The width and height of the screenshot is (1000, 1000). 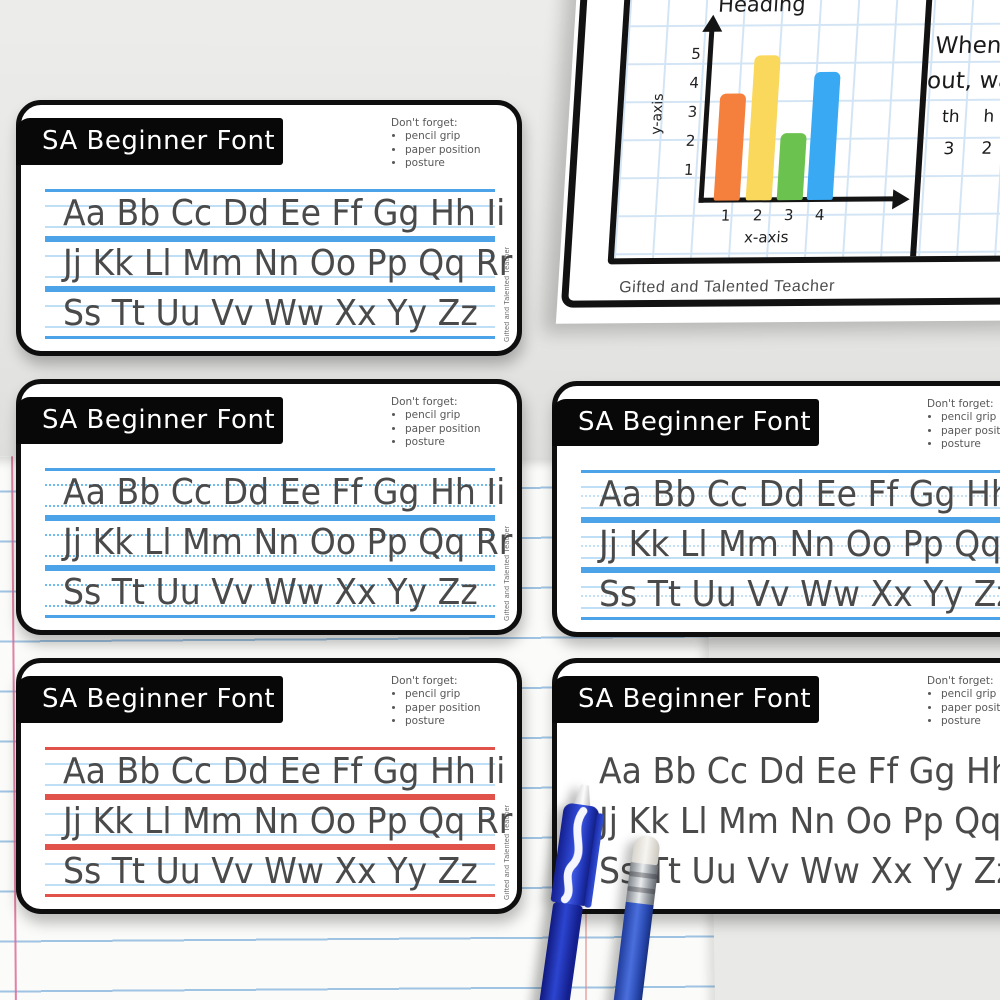 I want to click on y-axis-label: y-axis, so click(x=657, y=114).